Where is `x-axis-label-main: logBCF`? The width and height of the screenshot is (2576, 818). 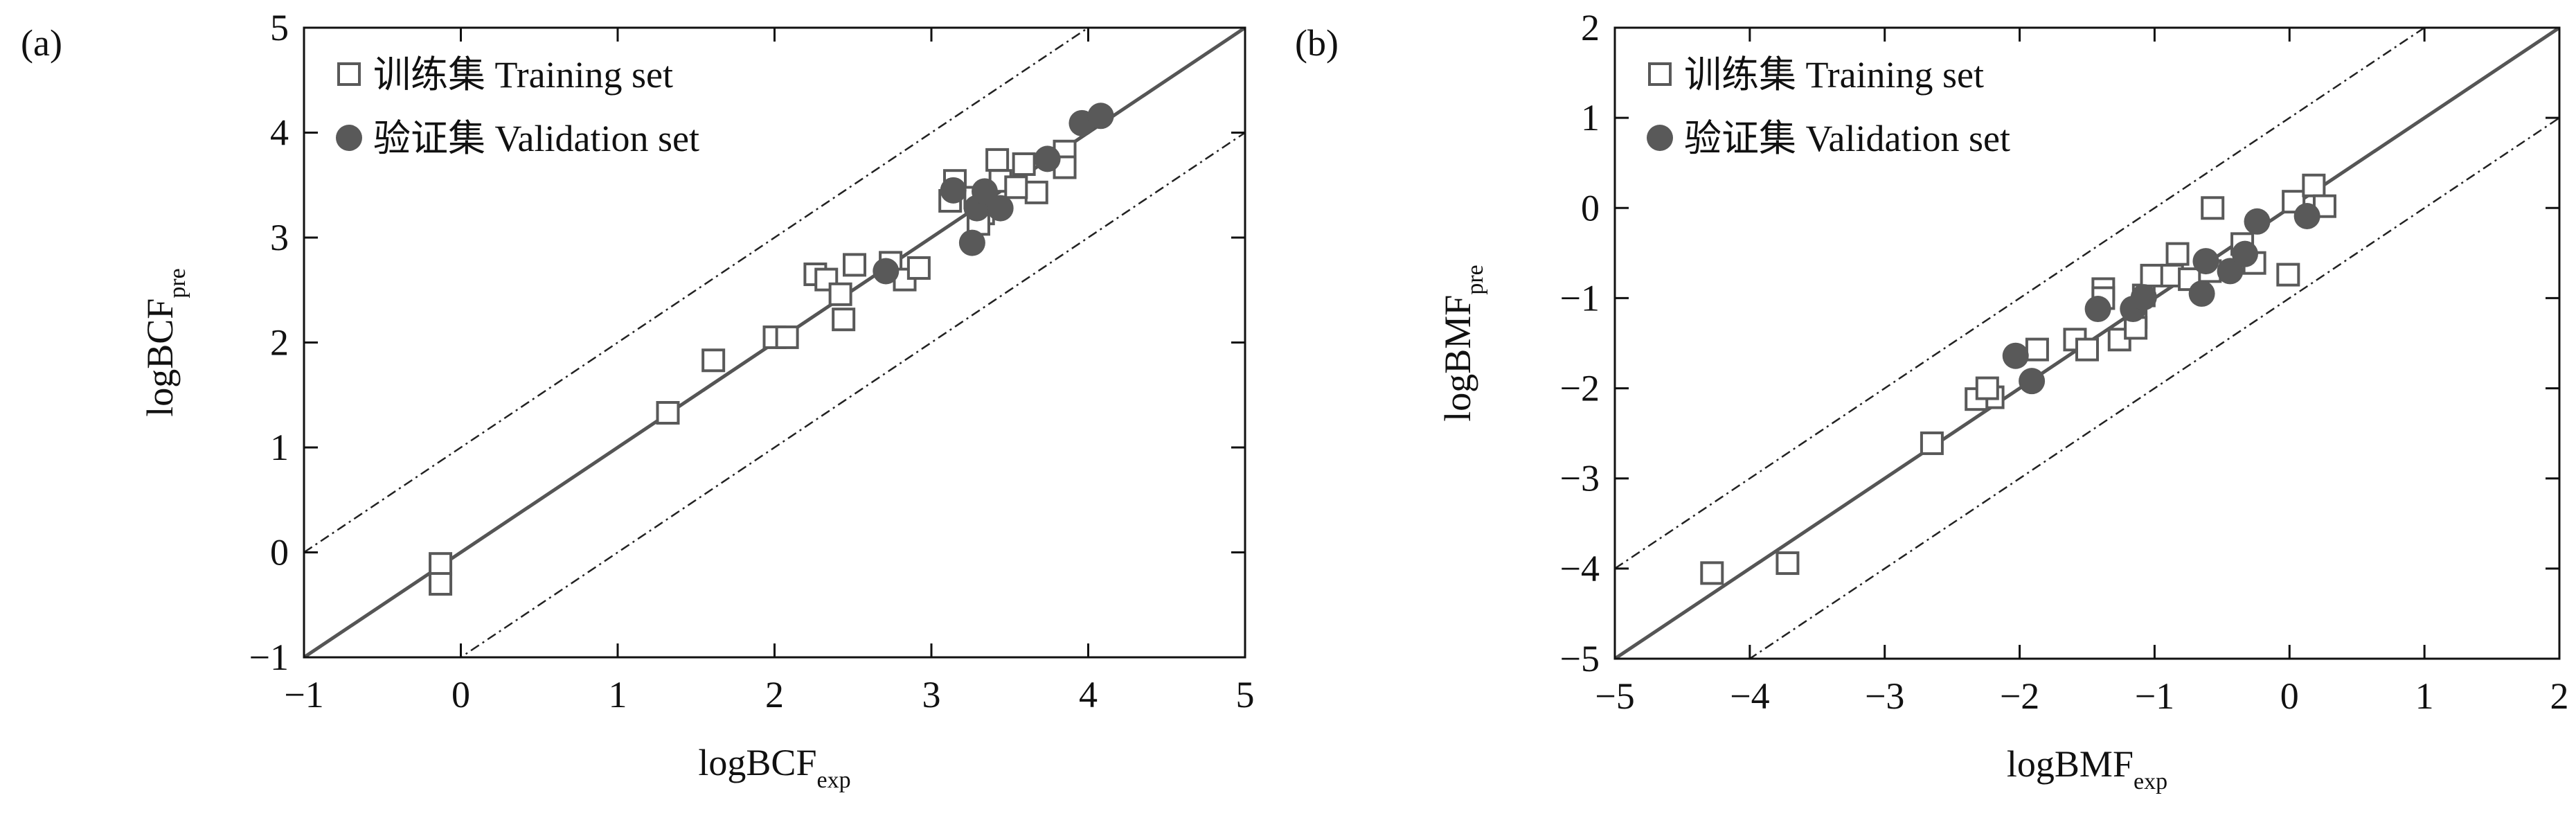
x-axis-label-main: logBCF is located at coordinates (757, 762).